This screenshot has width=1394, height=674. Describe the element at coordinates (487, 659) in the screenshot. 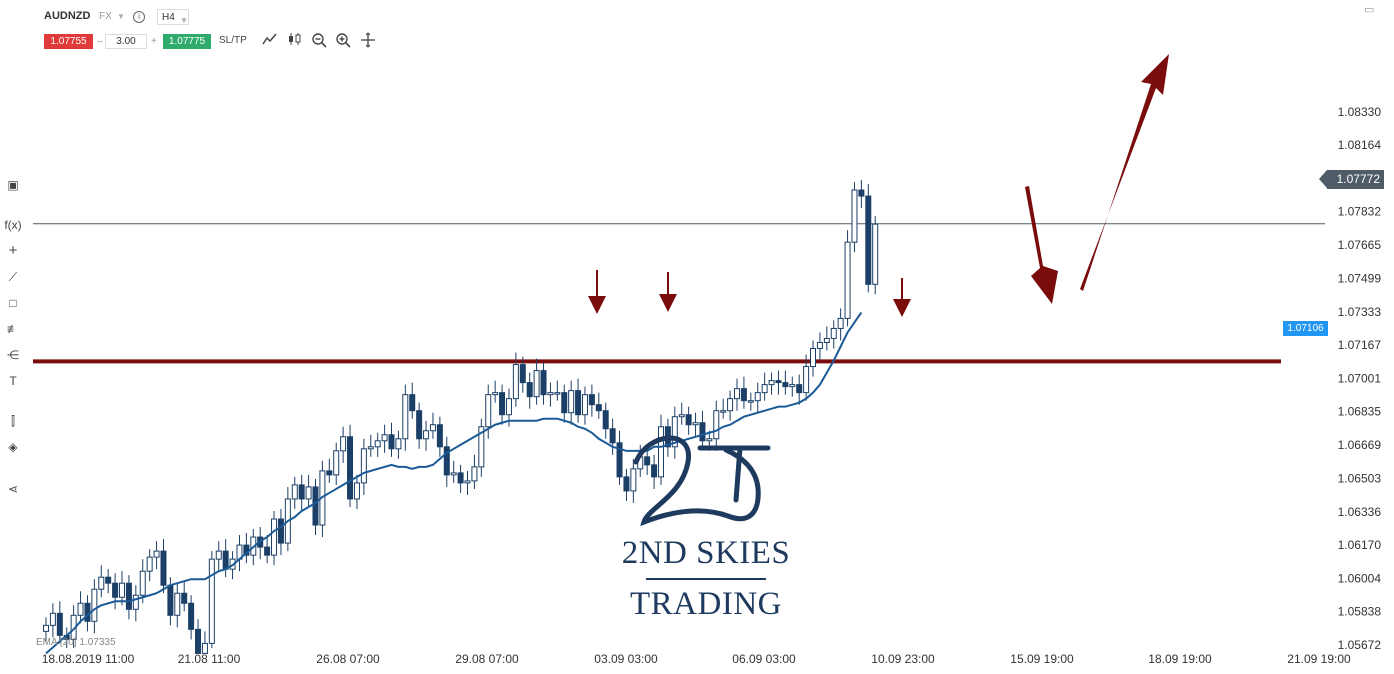

I see `x-tick-label: 29.08 07:00` at that location.